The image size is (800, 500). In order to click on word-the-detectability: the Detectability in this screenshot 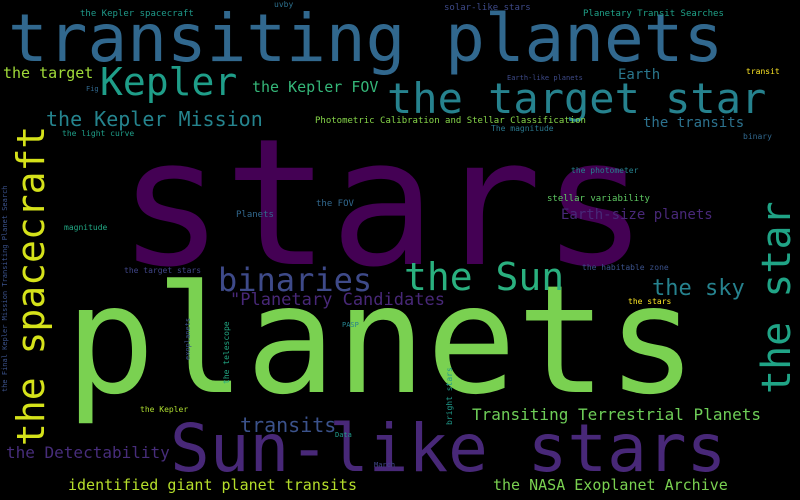, I will do `click(88, 452)`.